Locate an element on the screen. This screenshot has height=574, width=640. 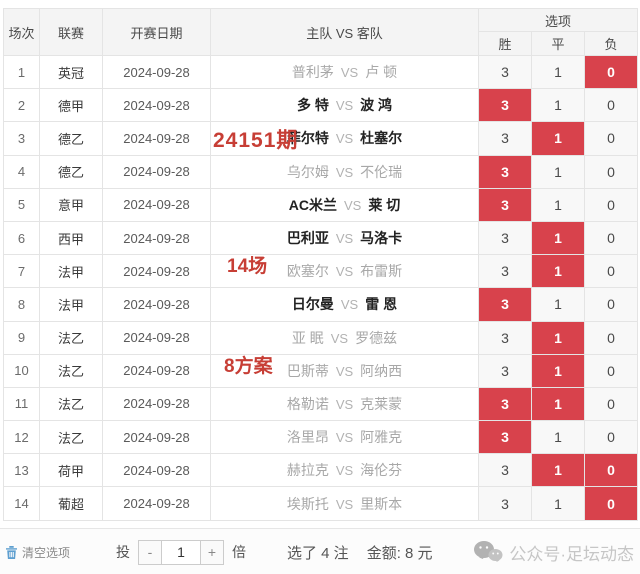
match-row: 11 法乙 2024-09-28 格勒诺 VS 克莱蒙 3 1 0 is located at coordinates (321, 404).